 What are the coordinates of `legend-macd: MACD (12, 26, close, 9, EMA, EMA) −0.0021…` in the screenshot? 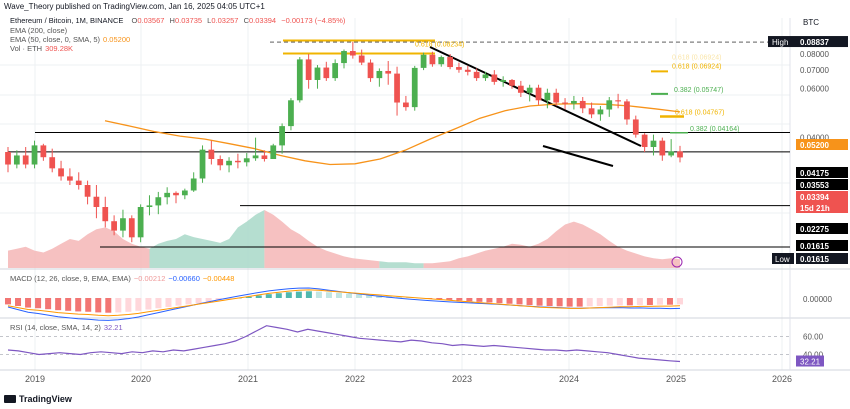 It's located at (122, 278).